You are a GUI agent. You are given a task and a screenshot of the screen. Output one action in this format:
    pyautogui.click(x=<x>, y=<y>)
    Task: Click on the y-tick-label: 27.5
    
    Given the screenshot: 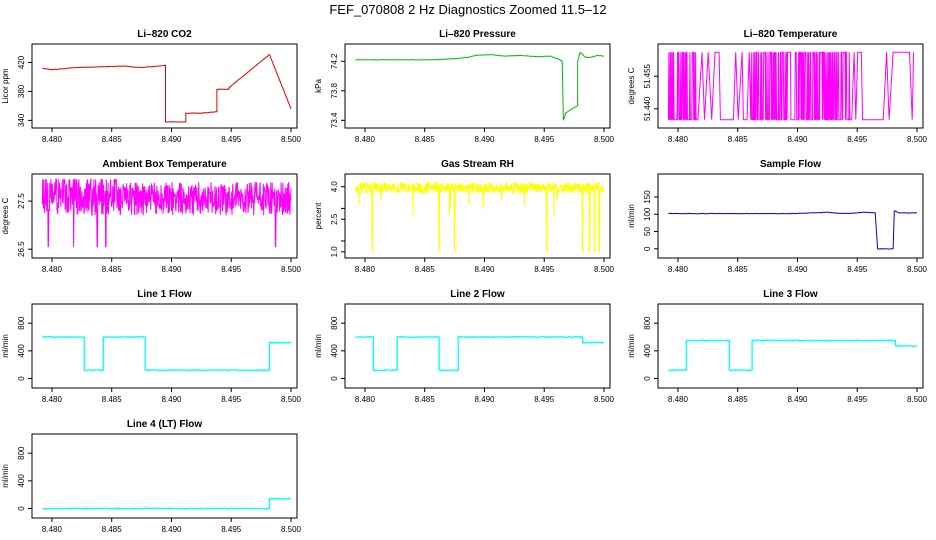 What is the action you would take?
    pyautogui.click(x=21, y=201)
    